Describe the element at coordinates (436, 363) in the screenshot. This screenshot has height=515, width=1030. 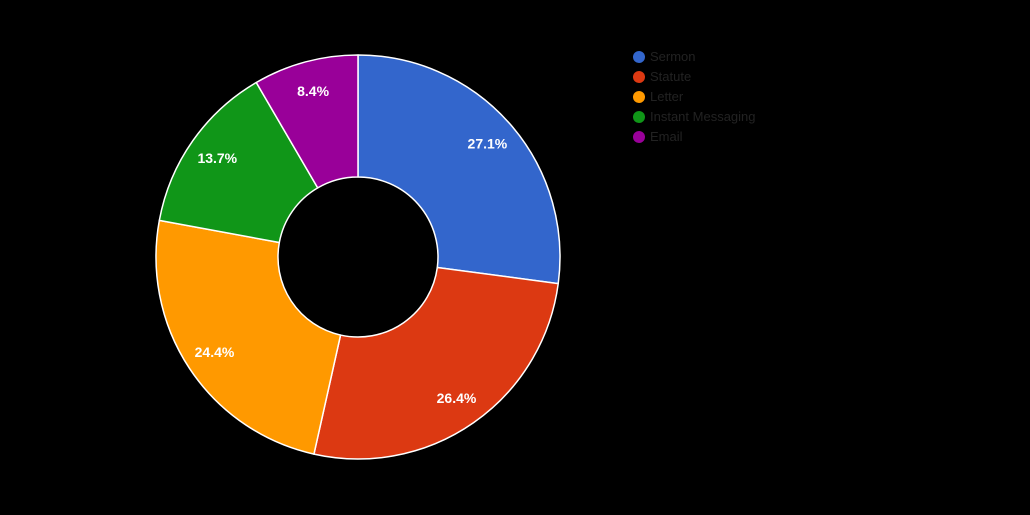
I see `pie-slice-statute` at that location.